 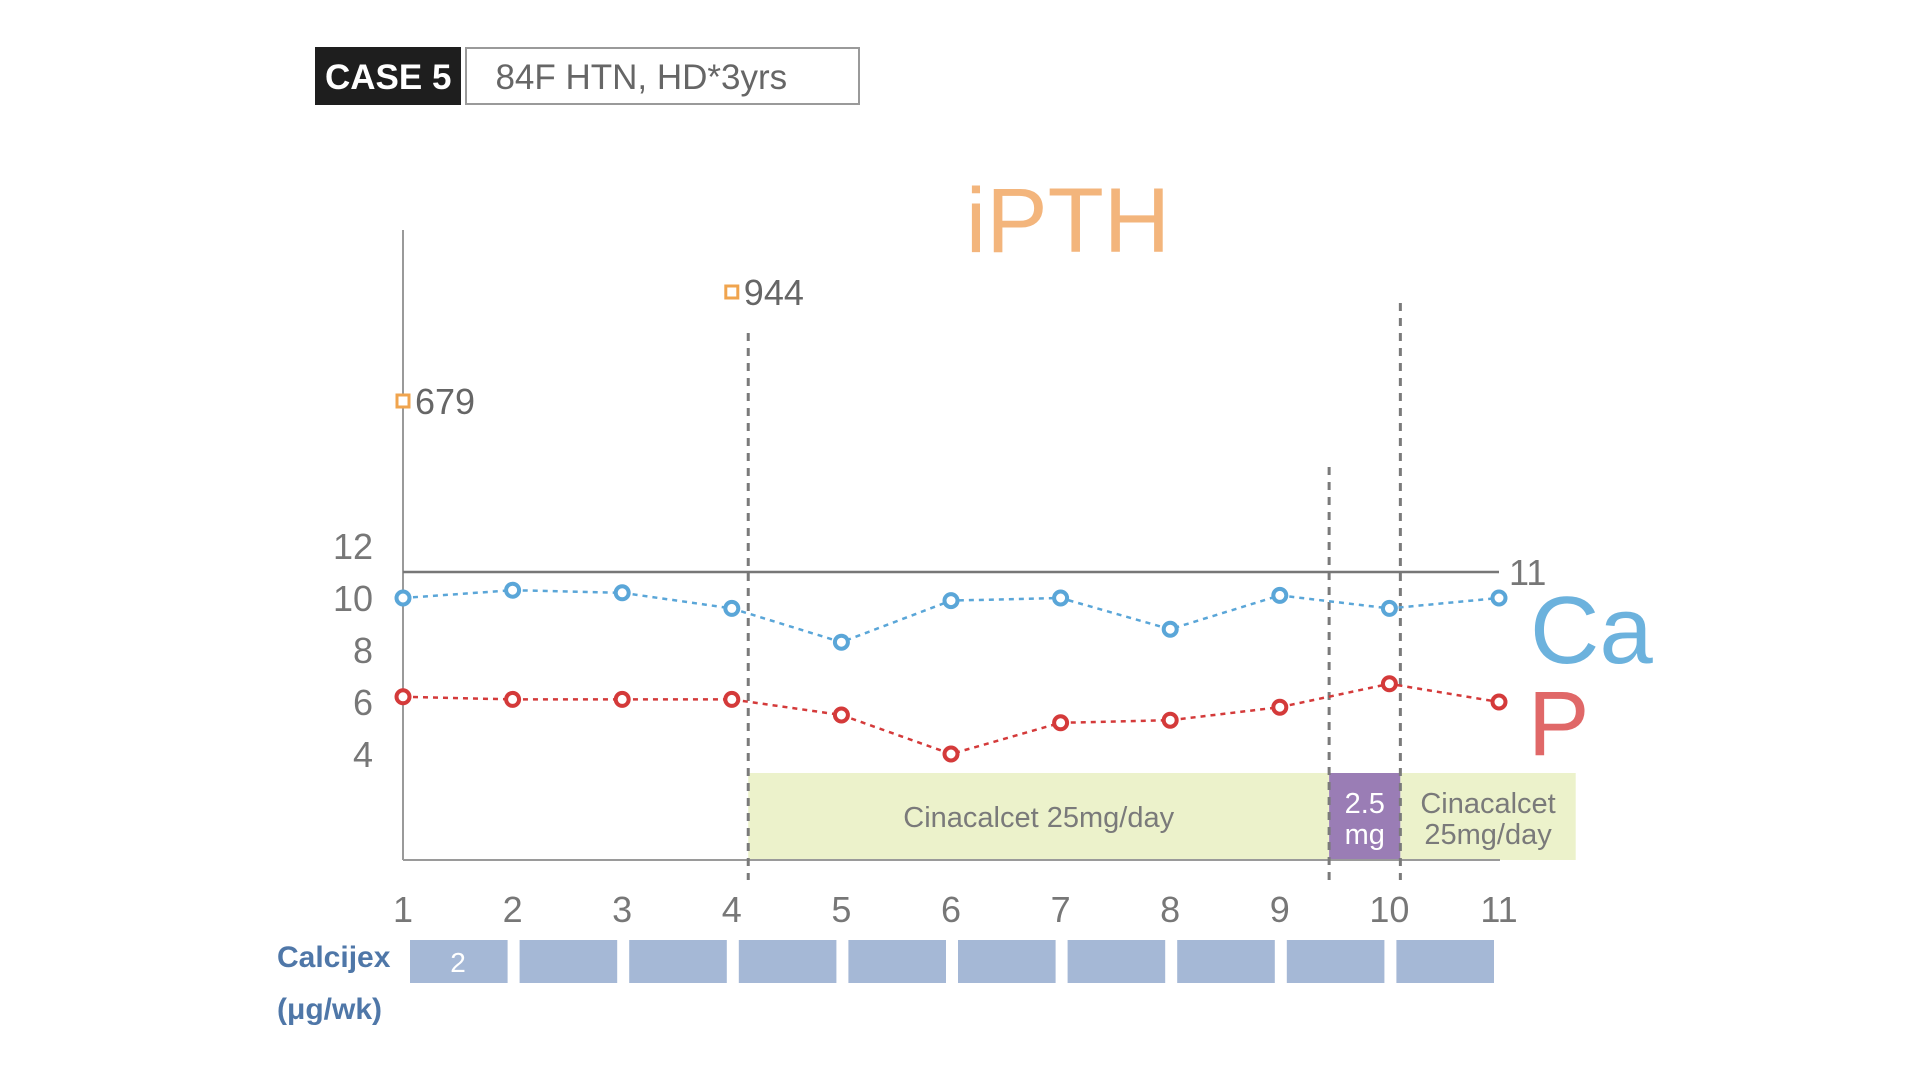 I want to click on case-tag: CASE 5, so click(x=388, y=76).